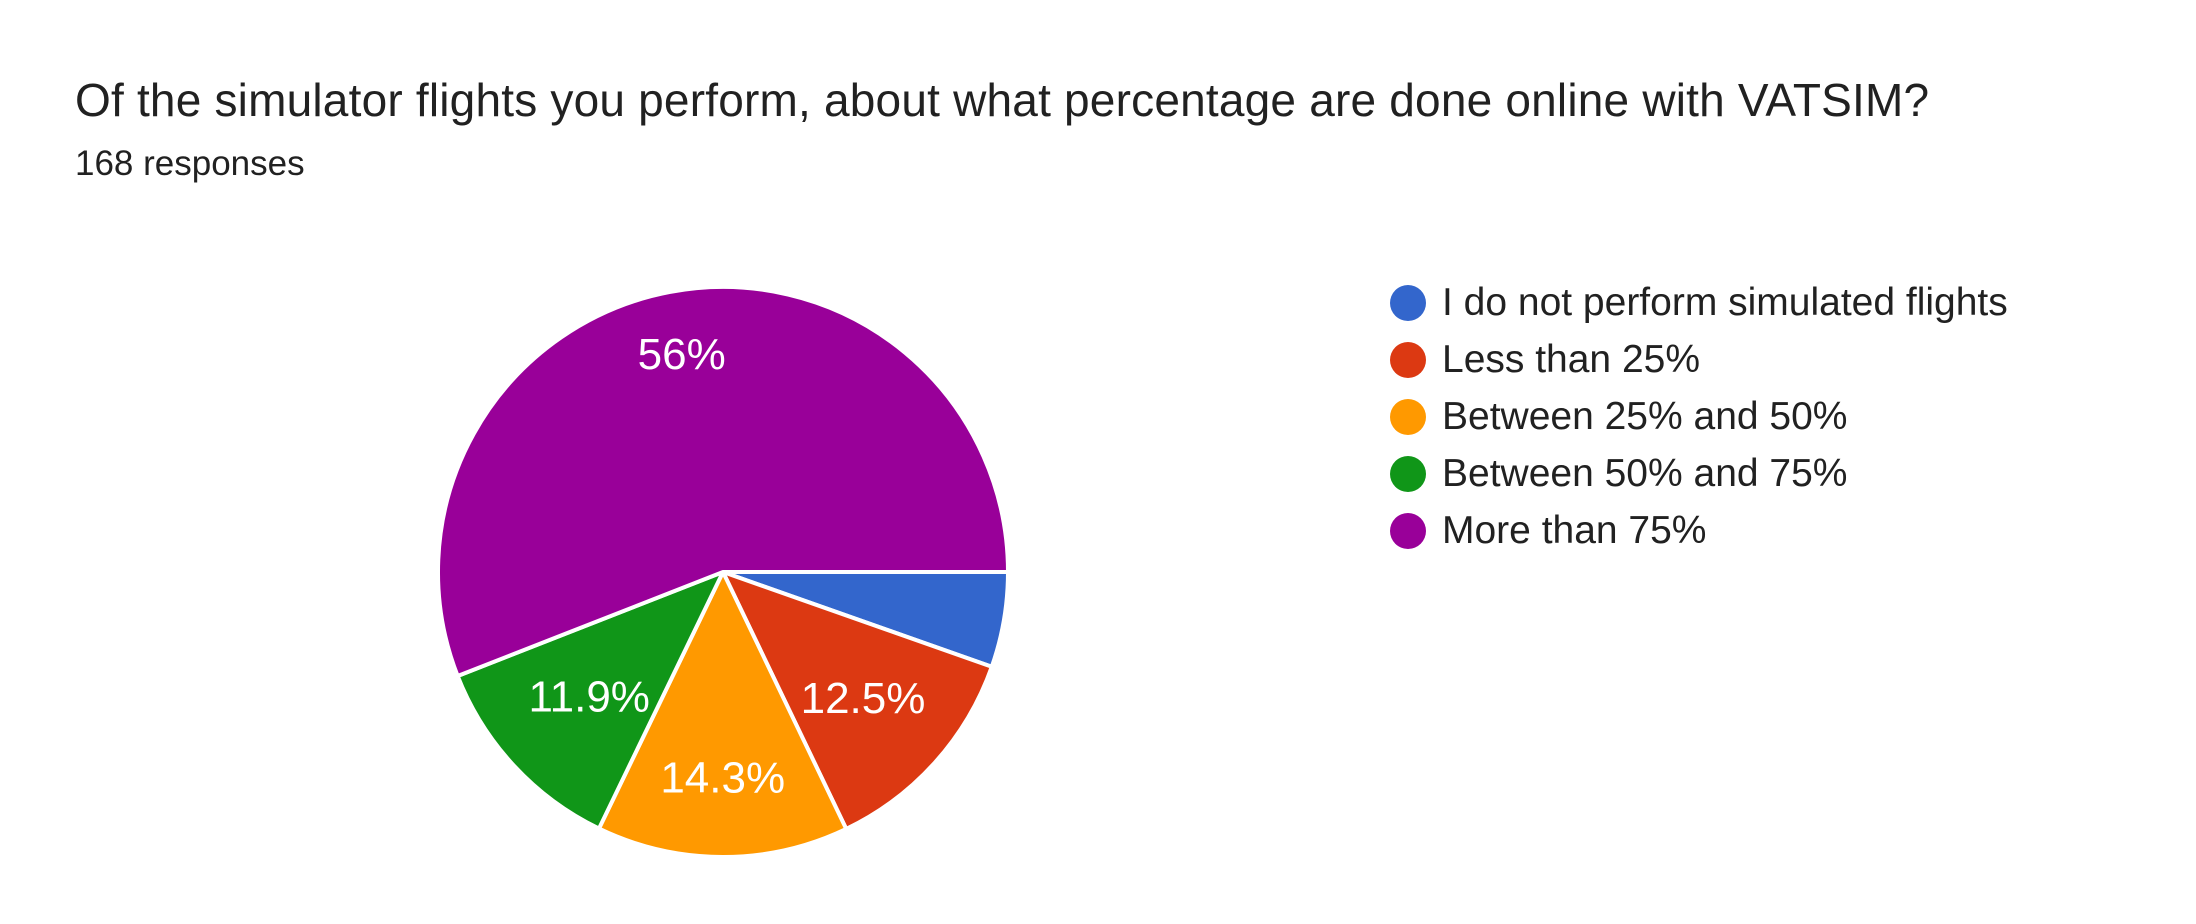 The image size is (2196, 924). What do you see at coordinates (1571, 359) in the screenshot?
I see `legend-item-label: Less than 25%` at bounding box center [1571, 359].